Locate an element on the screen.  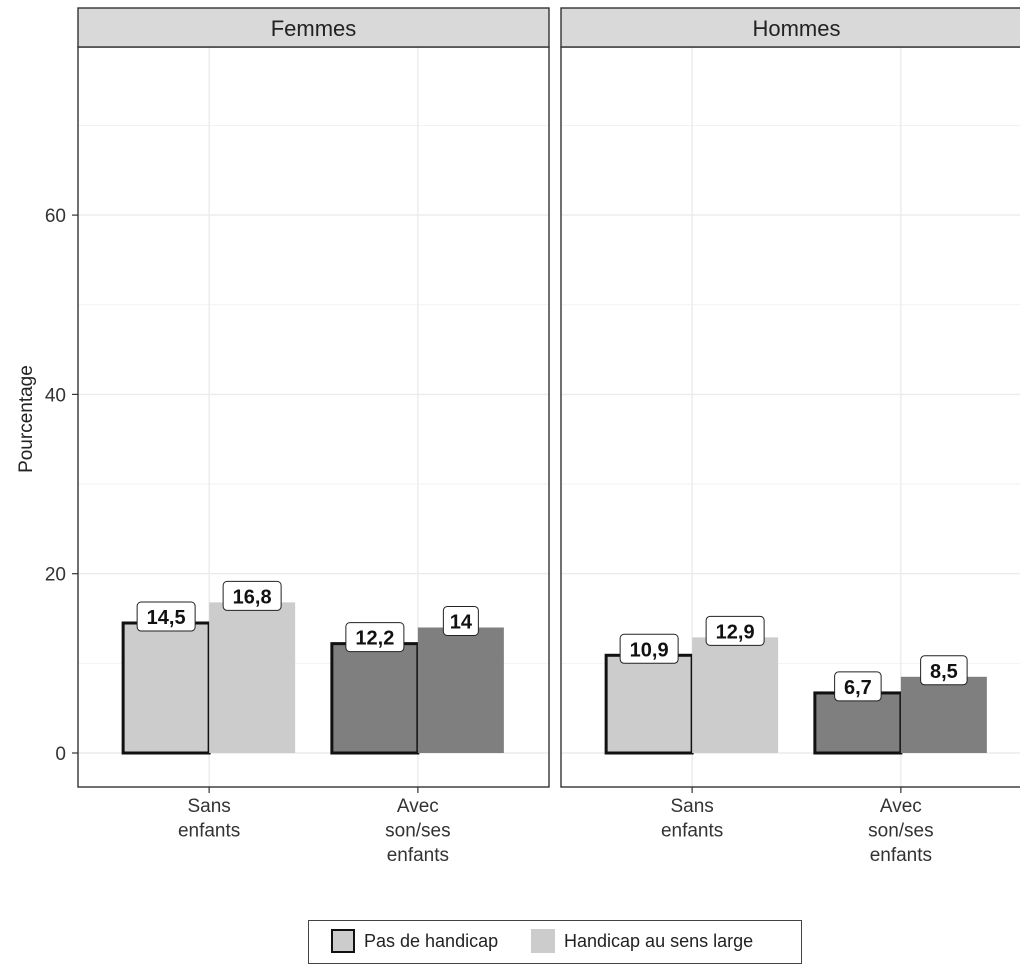
data-label: 12,9 is located at coordinates (735, 630).